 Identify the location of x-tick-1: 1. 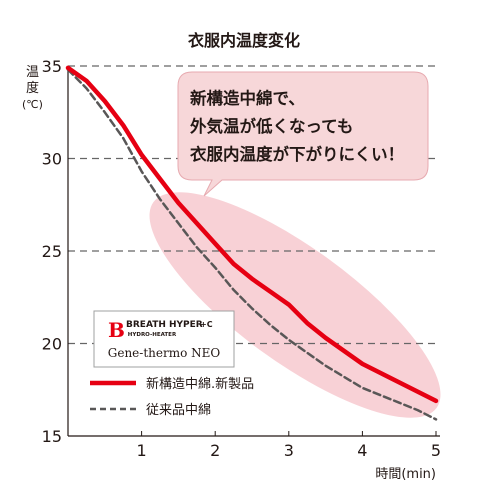
(142, 450).